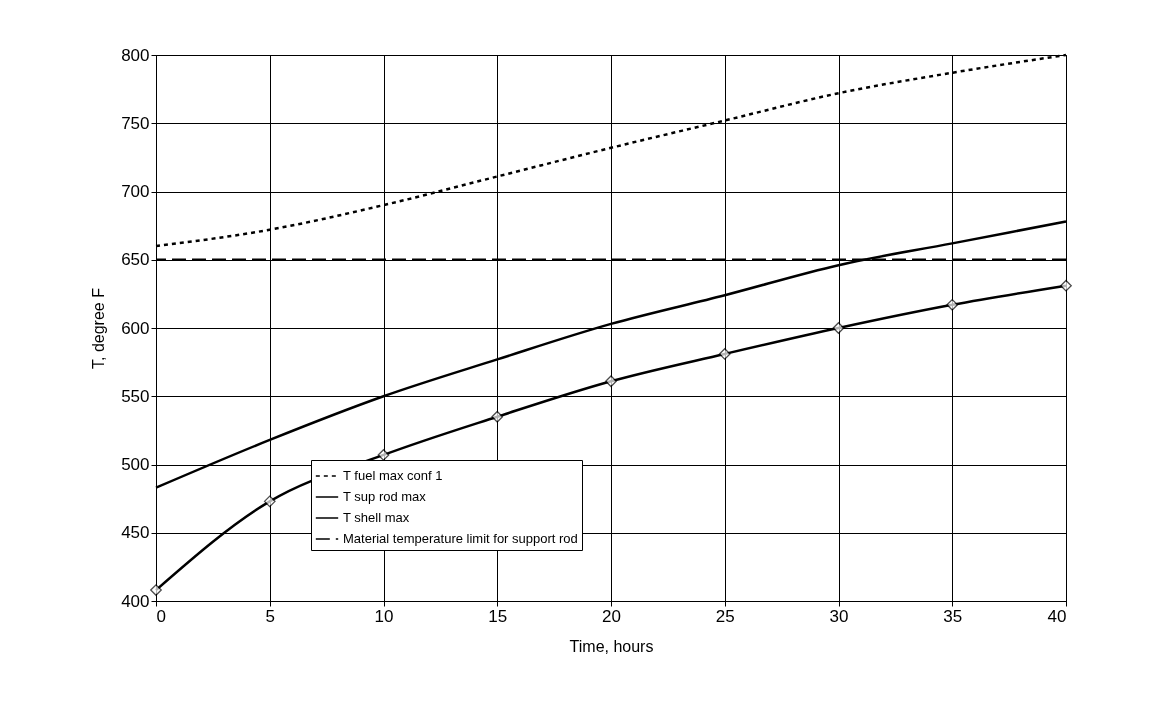 Image resolution: width=1165 pixels, height=702 pixels. What do you see at coordinates (135, 396) in the screenshot?
I see `y-tick-label: 550` at bounding box center [135, 396].